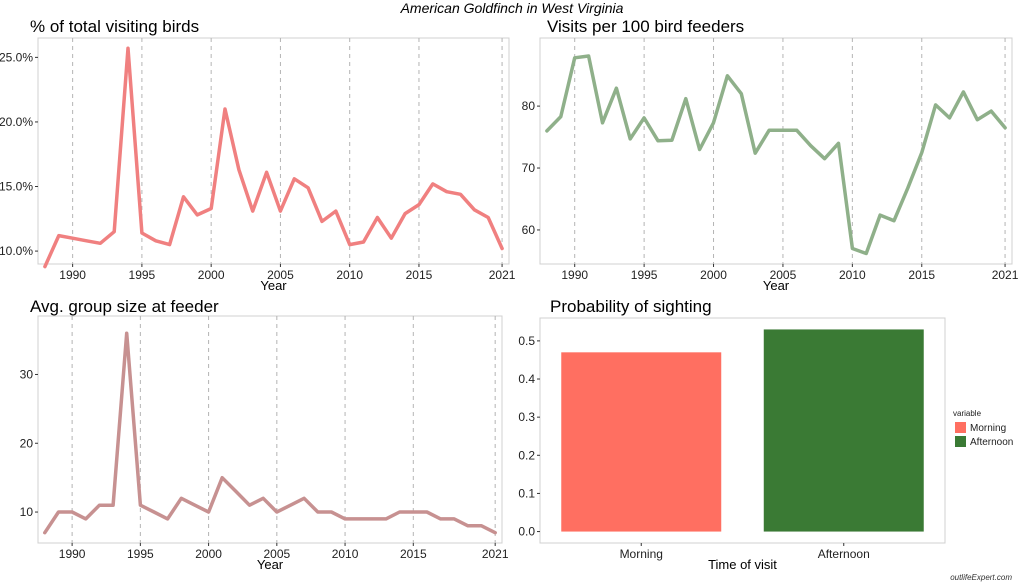 The height and width of the screenshot is (585, 1024). What do you see at coordinates (526, 532) in the screenshot?
I see `y-tick-label: 0.0` at bounding box center [526, 532].